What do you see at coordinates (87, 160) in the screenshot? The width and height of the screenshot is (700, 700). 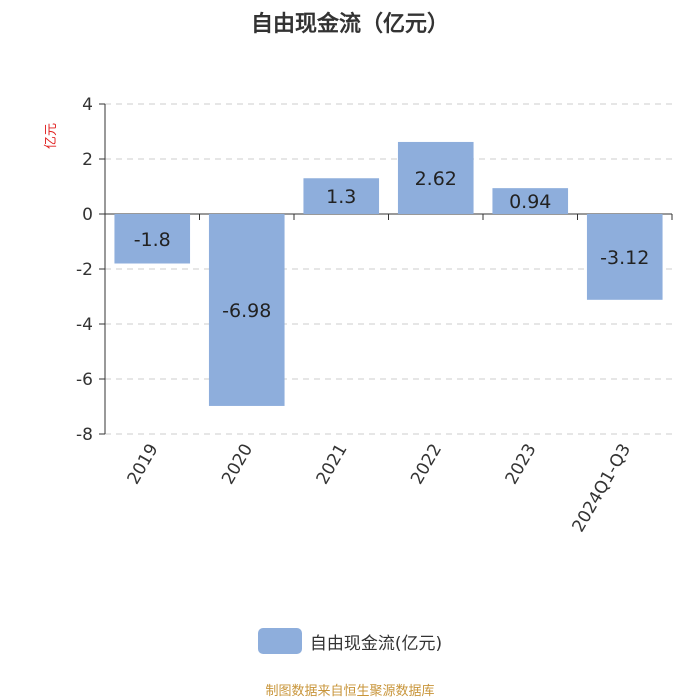 I see `y-tick-label: 2` at bounding box center [87, 160].